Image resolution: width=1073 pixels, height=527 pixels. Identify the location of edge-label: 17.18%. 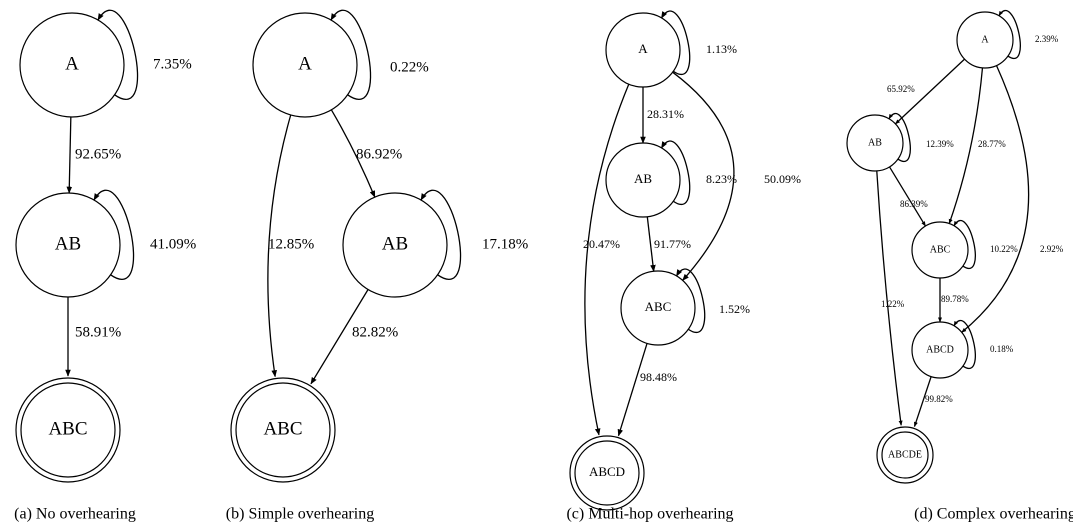
(505, 244).